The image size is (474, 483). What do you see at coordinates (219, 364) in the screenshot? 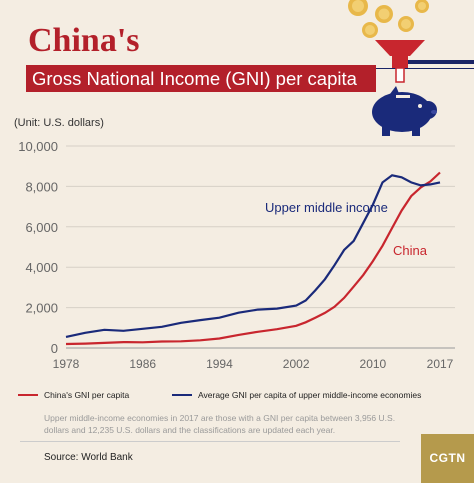
I see `x-tick-label: 1994` at bounding box center [219, 364].